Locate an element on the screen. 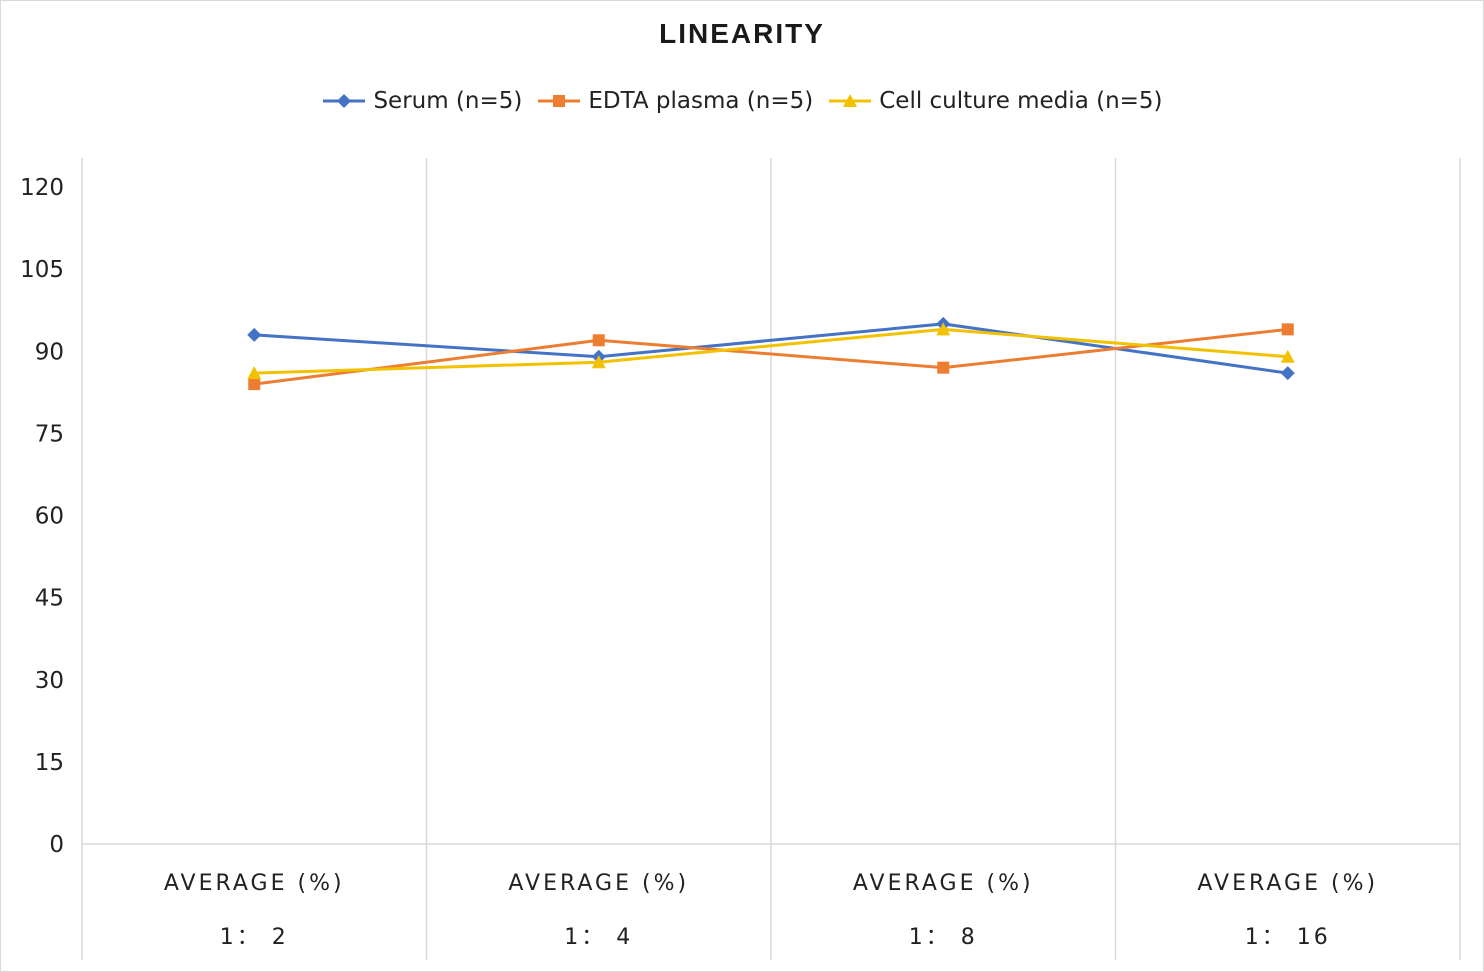 The height and width of the screenshot is (972, 1484). legend-marker-edta-plasma is located at coordinates (559, 101).